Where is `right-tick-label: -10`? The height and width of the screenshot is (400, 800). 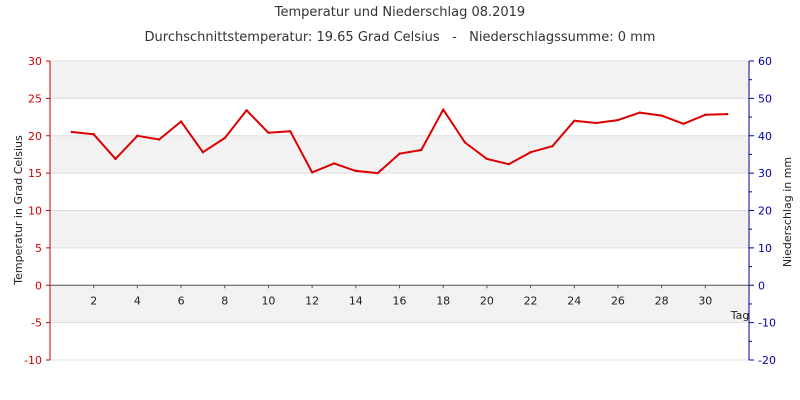 right-tick-label: -10 is located at coordinates (767, 323).